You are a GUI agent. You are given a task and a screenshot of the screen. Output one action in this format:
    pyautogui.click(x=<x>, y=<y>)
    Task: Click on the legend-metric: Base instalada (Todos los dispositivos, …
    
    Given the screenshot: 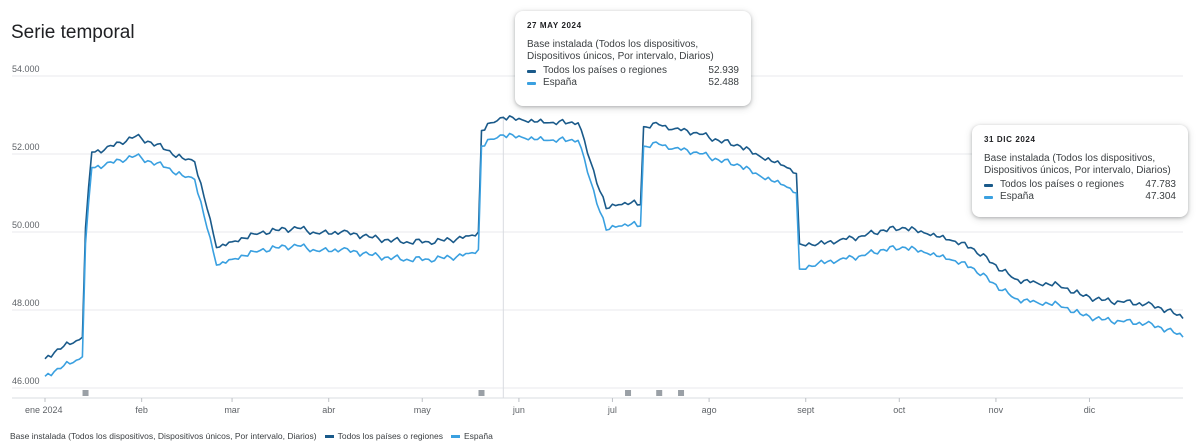 What is the action you would take?
    pyautogui.click(x=163, y=436)
    